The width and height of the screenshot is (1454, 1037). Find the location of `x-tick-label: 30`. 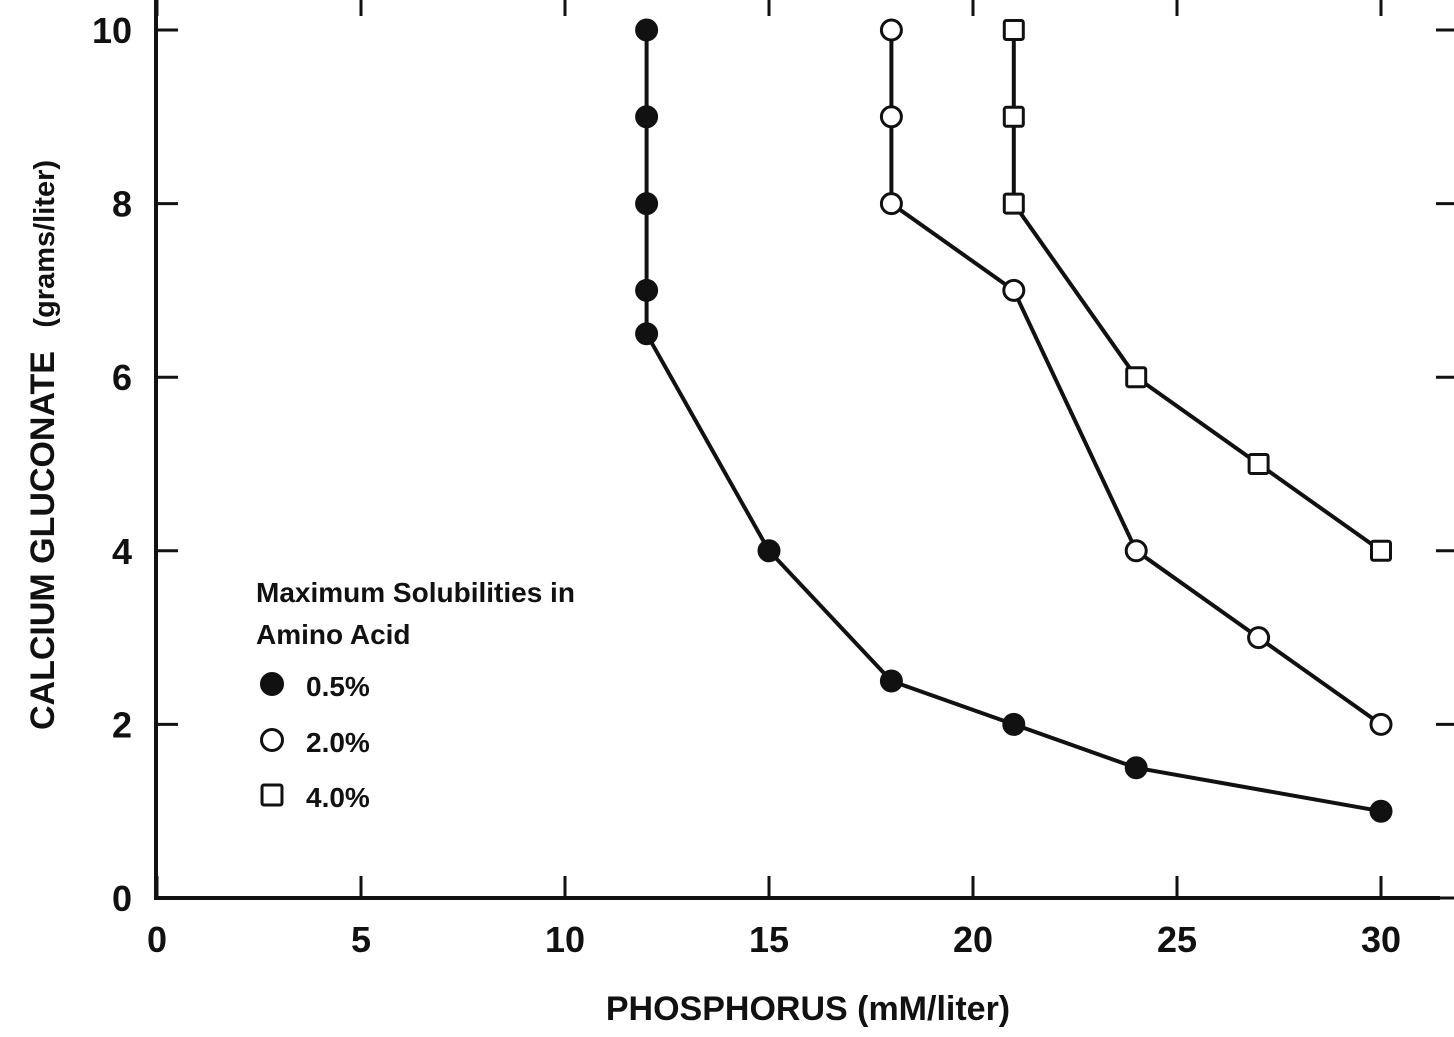

x-tick-label: 30 is located at coordinates (1381, 939).